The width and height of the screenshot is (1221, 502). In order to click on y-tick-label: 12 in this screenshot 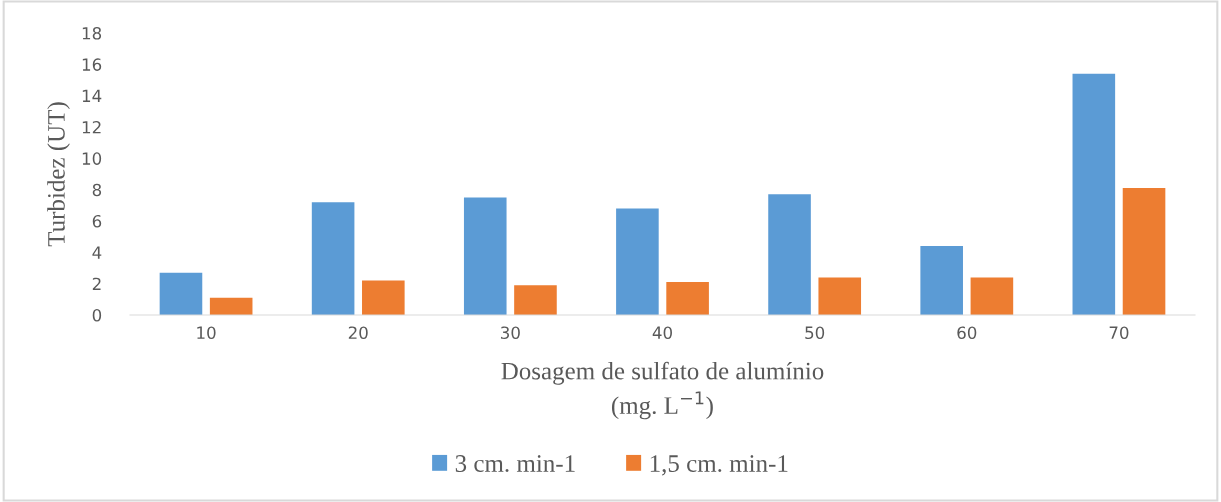, I will do `click(91, 127)`.